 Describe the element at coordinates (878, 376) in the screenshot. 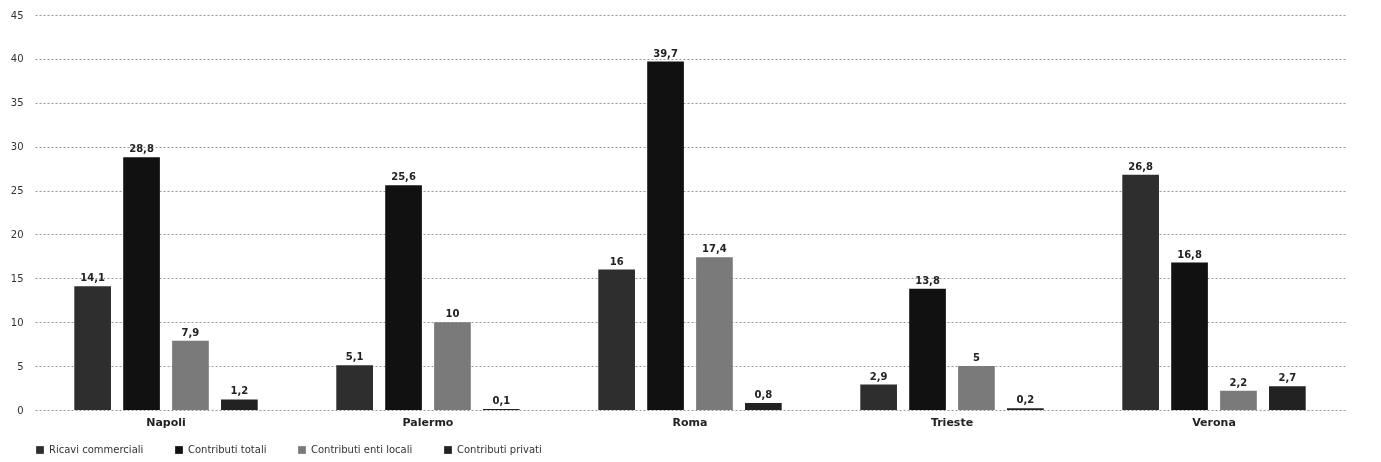

I see `data-label: 2,9` at that location.